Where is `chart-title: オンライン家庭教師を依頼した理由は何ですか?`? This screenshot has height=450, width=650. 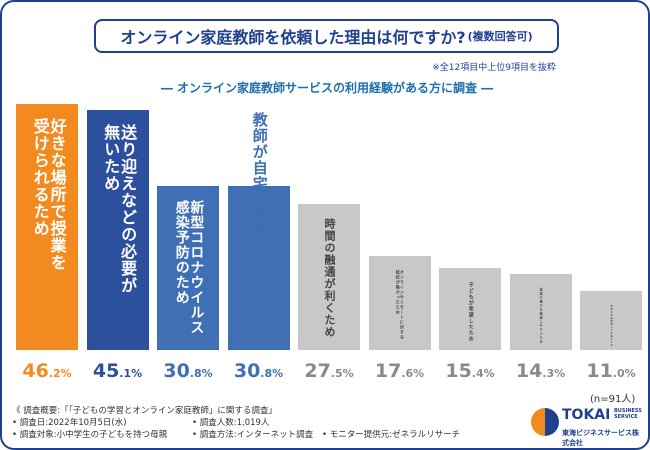 chart-title: オンライン家庭教師を依頼した理由は何ですか? is located at coordinates (293, 37).